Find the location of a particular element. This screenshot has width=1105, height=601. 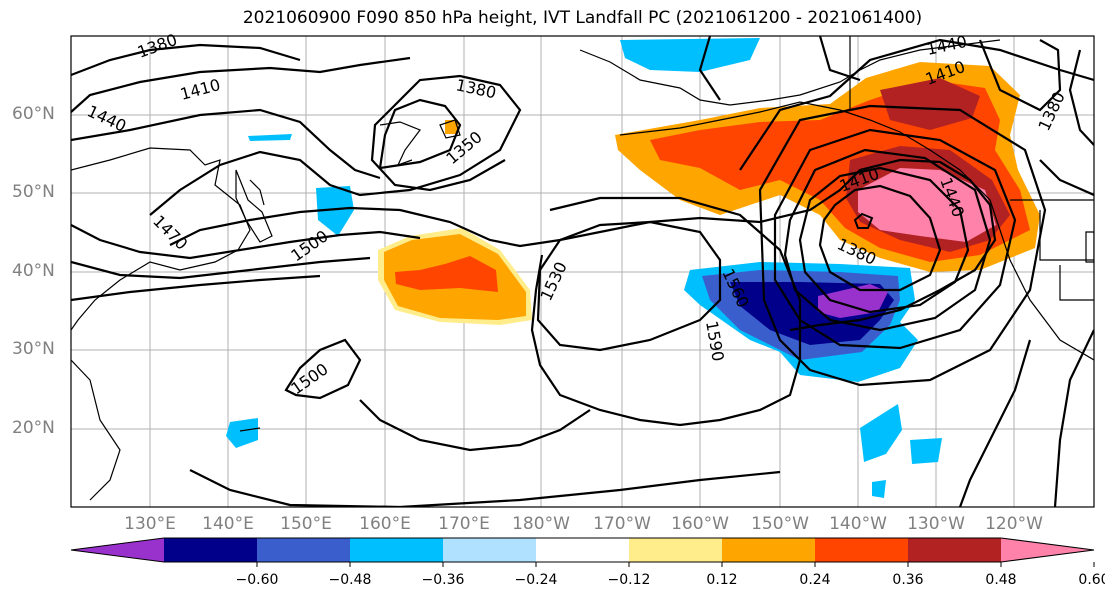

colorbar-tick-label: −0.48 is located at coordinates (350, 580).